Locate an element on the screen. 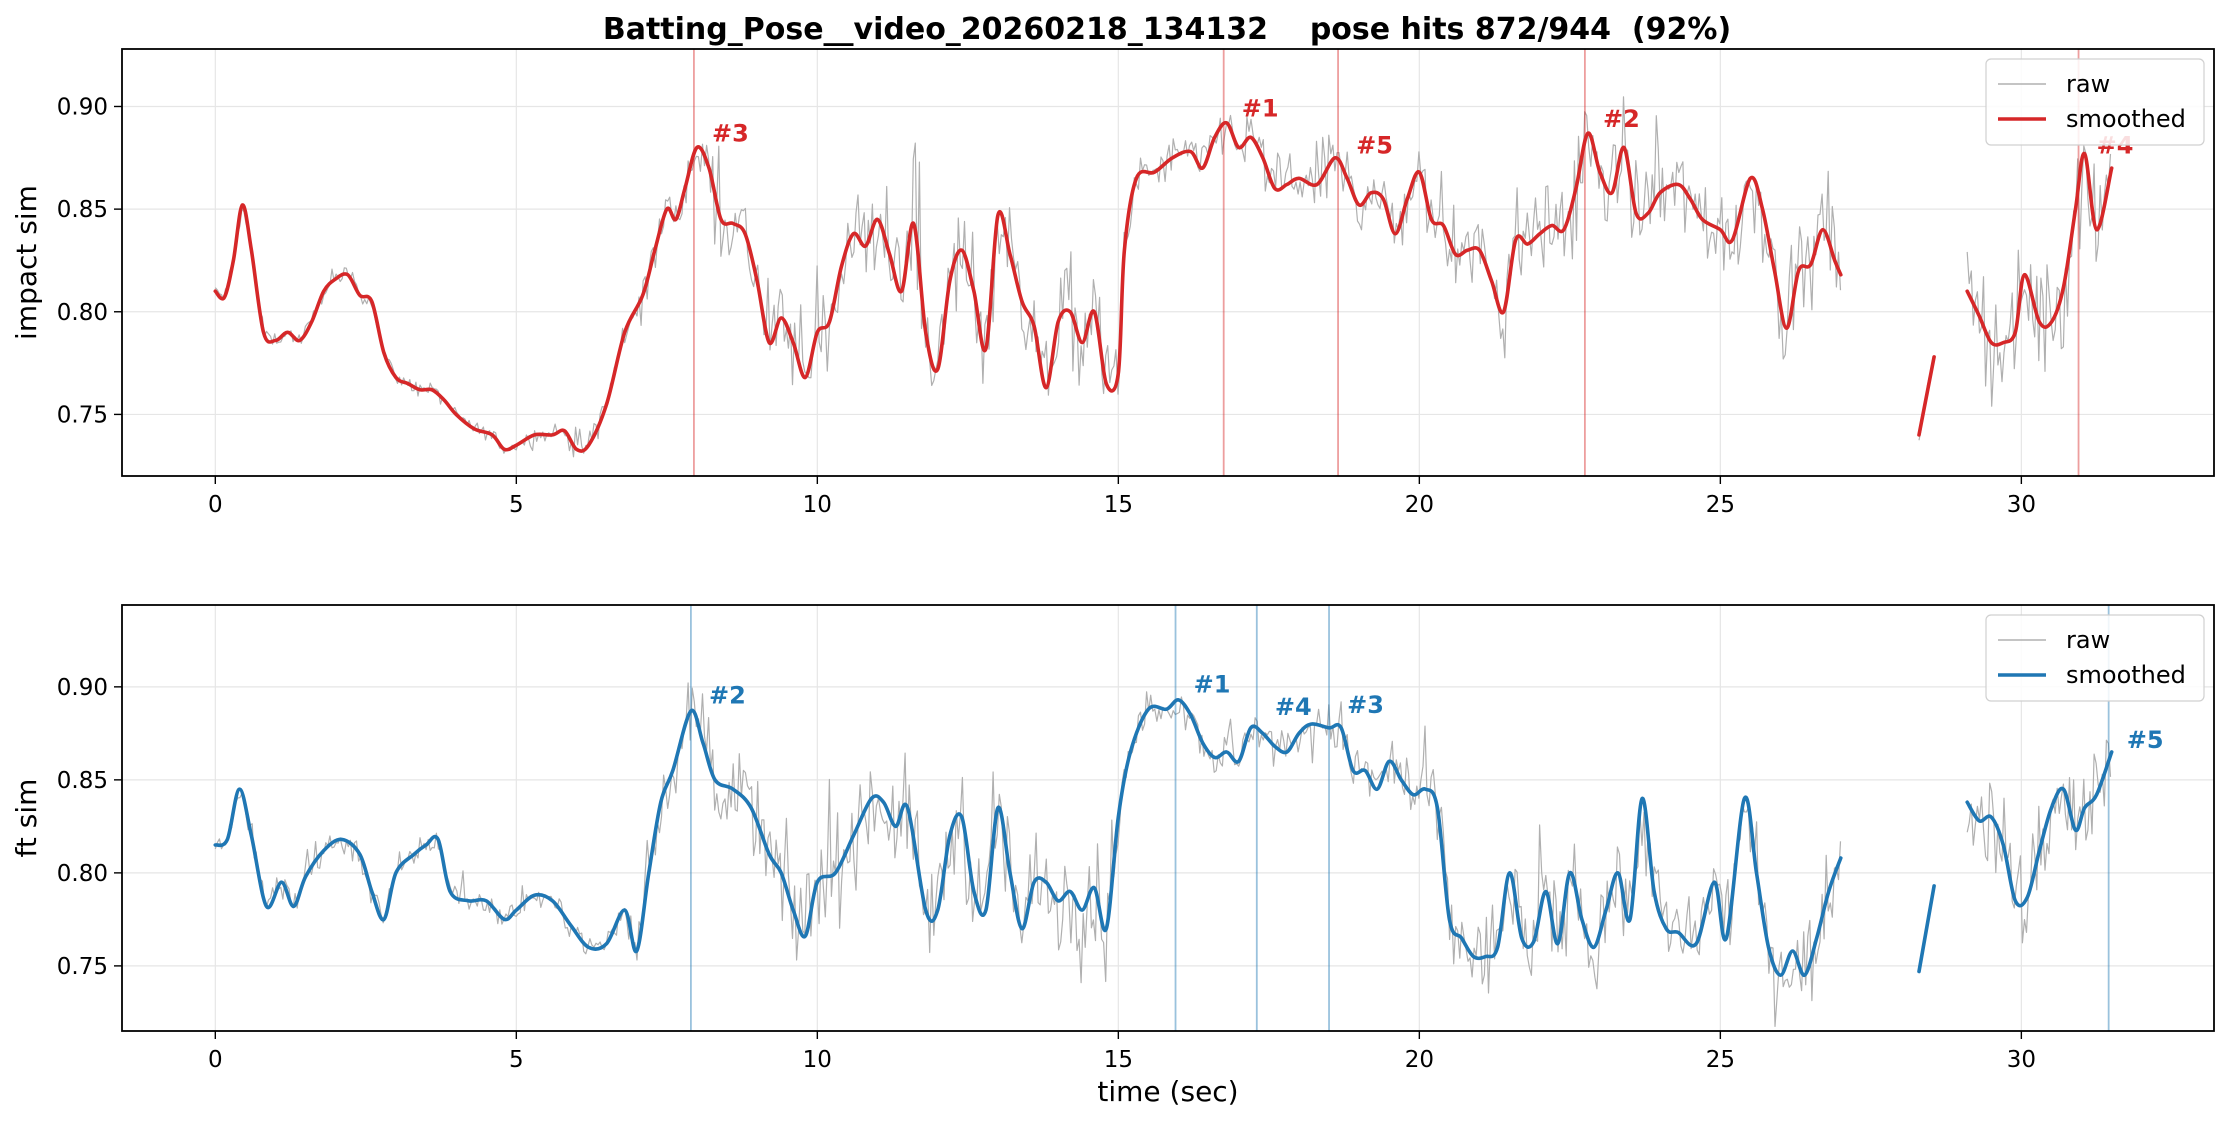  impact-xtick-label-20: 20 is located at coordinates (1419, 505).